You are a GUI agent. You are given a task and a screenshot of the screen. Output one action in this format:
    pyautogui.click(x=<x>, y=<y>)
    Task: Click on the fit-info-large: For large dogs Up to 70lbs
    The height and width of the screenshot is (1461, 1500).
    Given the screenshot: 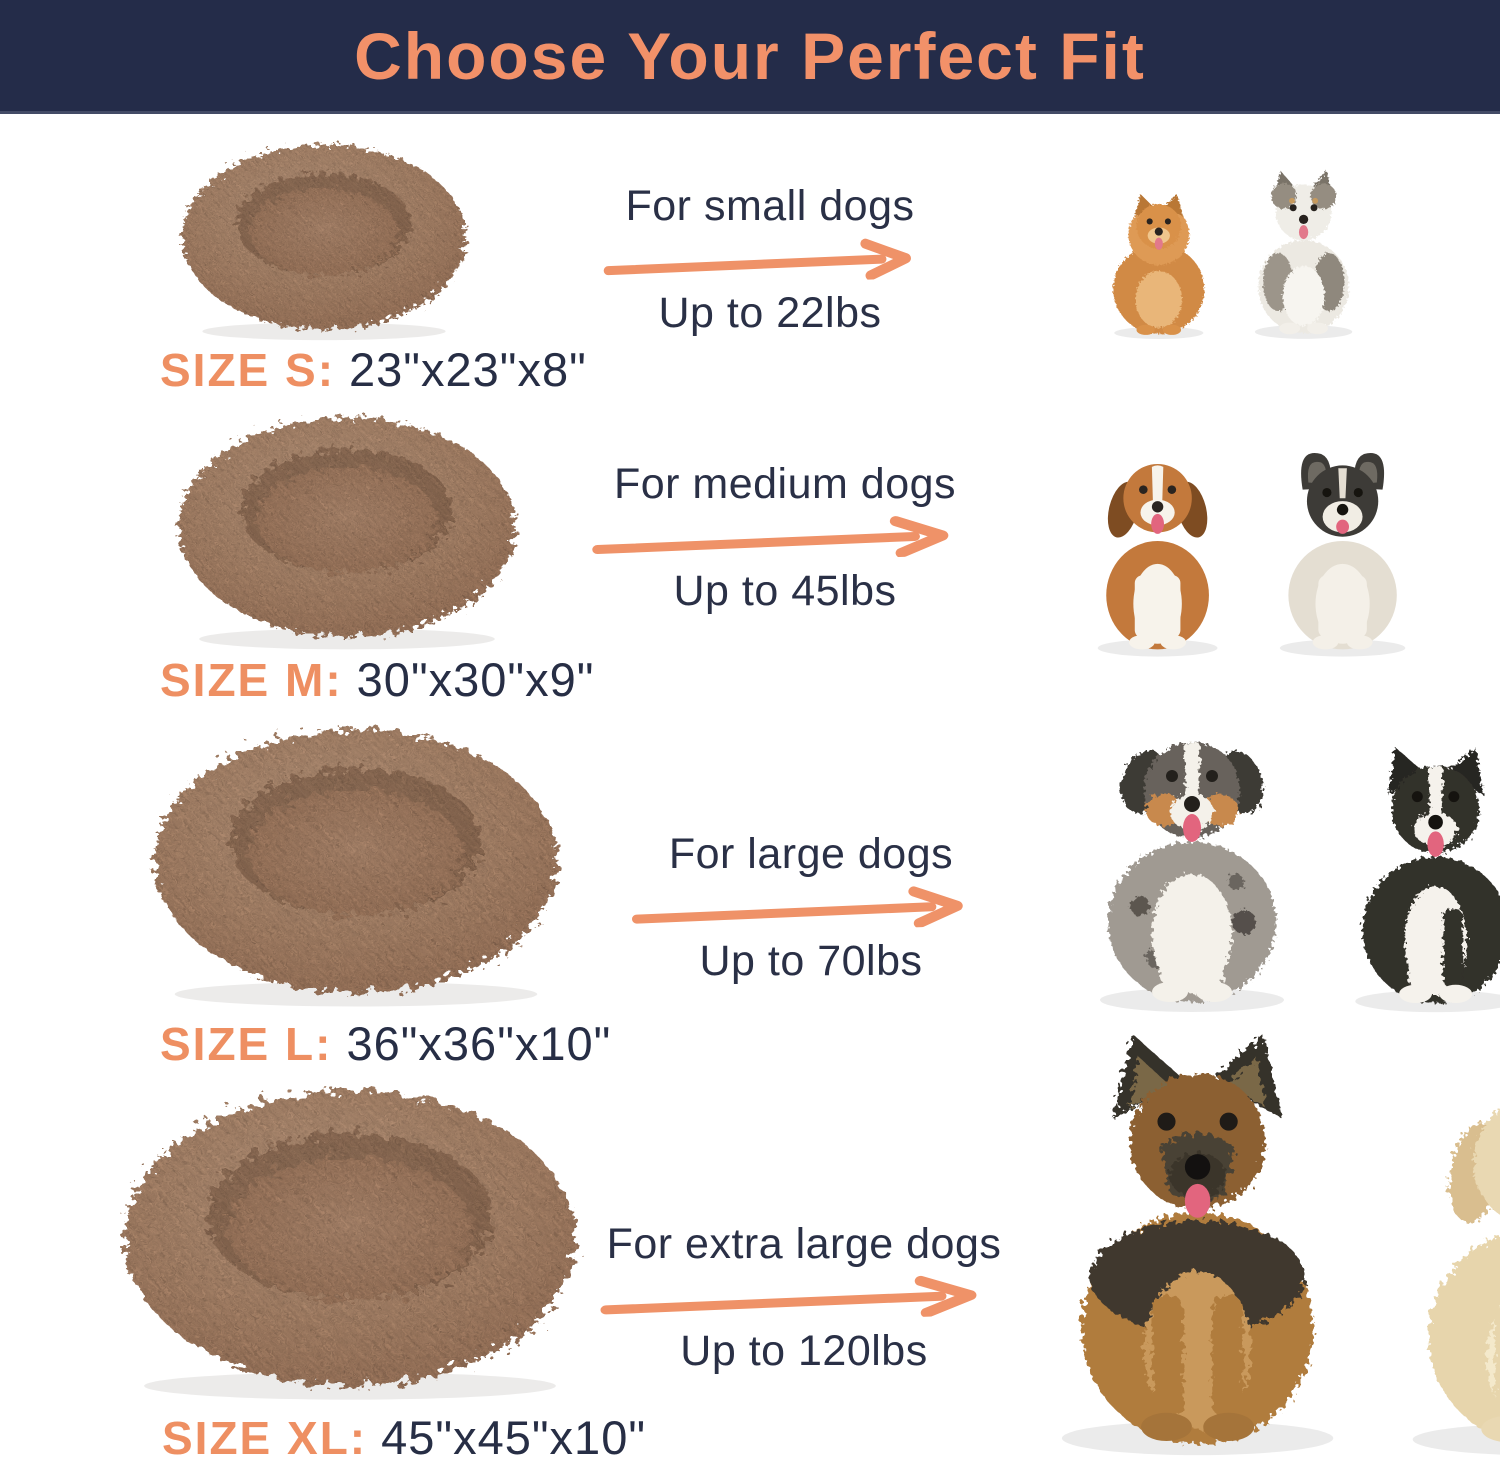 What is the action you would take?
    pyautogui.click(x=811, y=908)
    